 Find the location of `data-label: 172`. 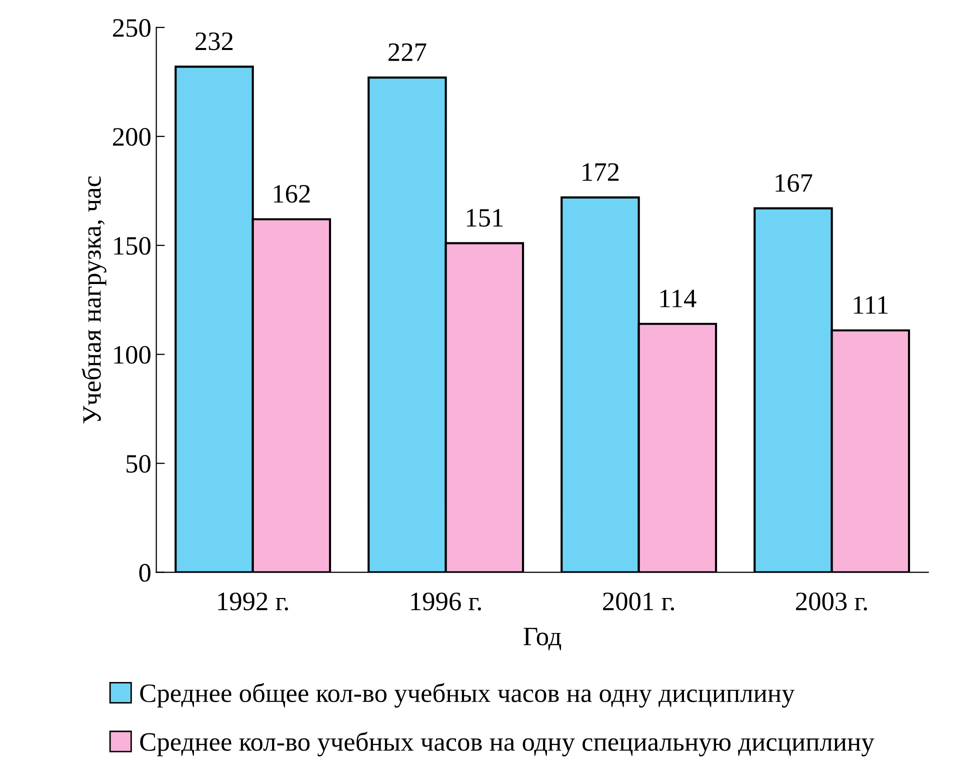

data-label: 172 is located at coordinates (600, 172).